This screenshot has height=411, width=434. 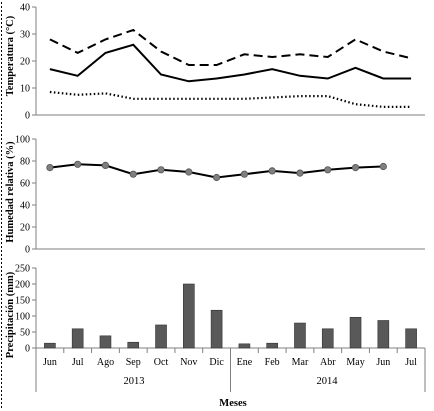 I want to click on humidity-y-tick-label: 60, so click(x=25, y=184).